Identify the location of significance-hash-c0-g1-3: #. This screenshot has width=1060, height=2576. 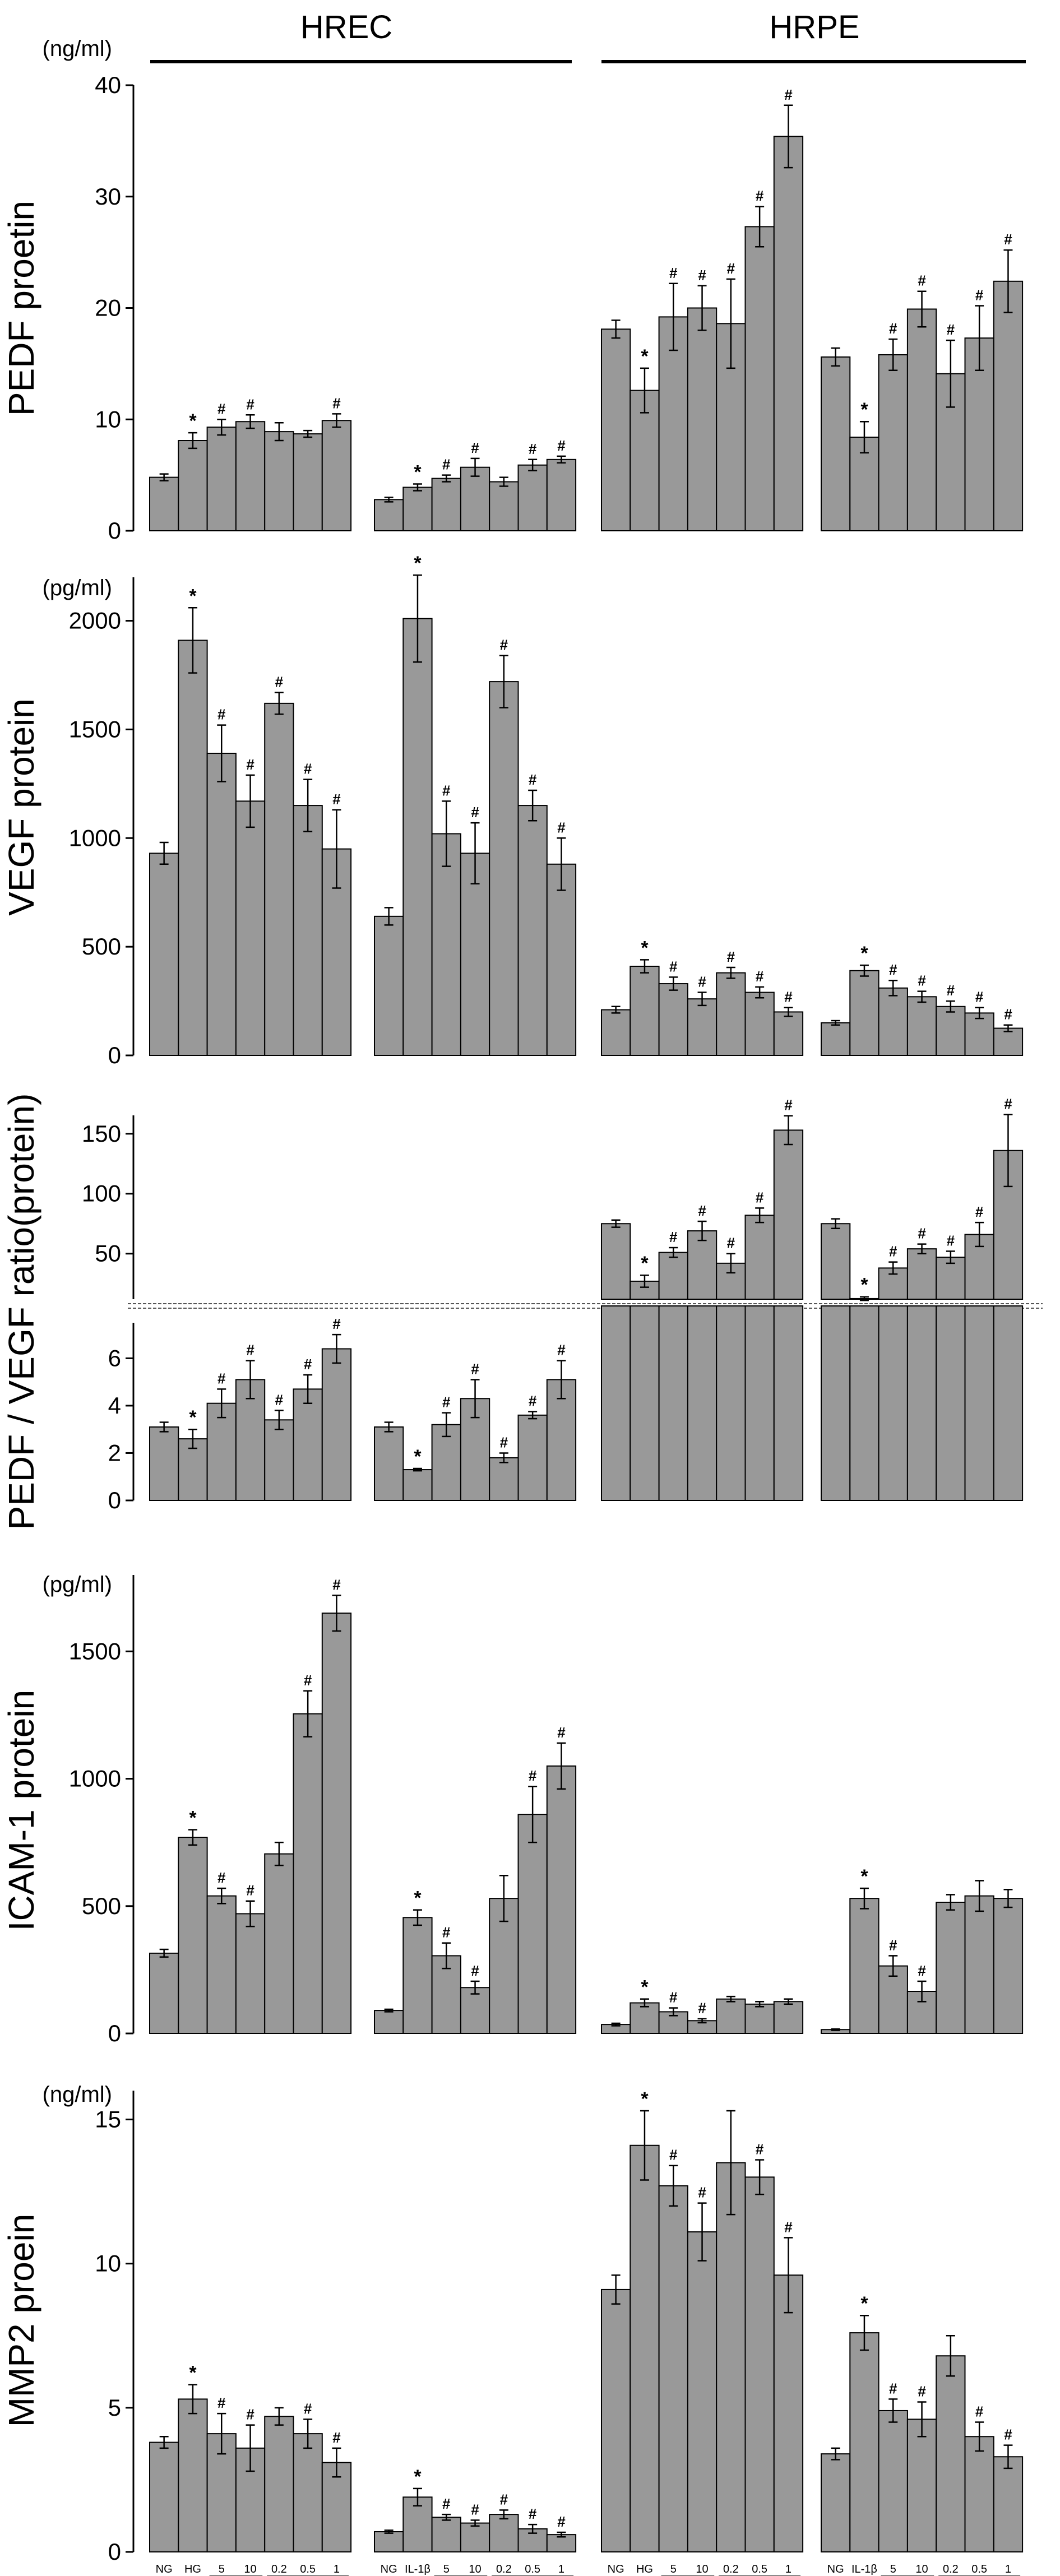
(475, 447).